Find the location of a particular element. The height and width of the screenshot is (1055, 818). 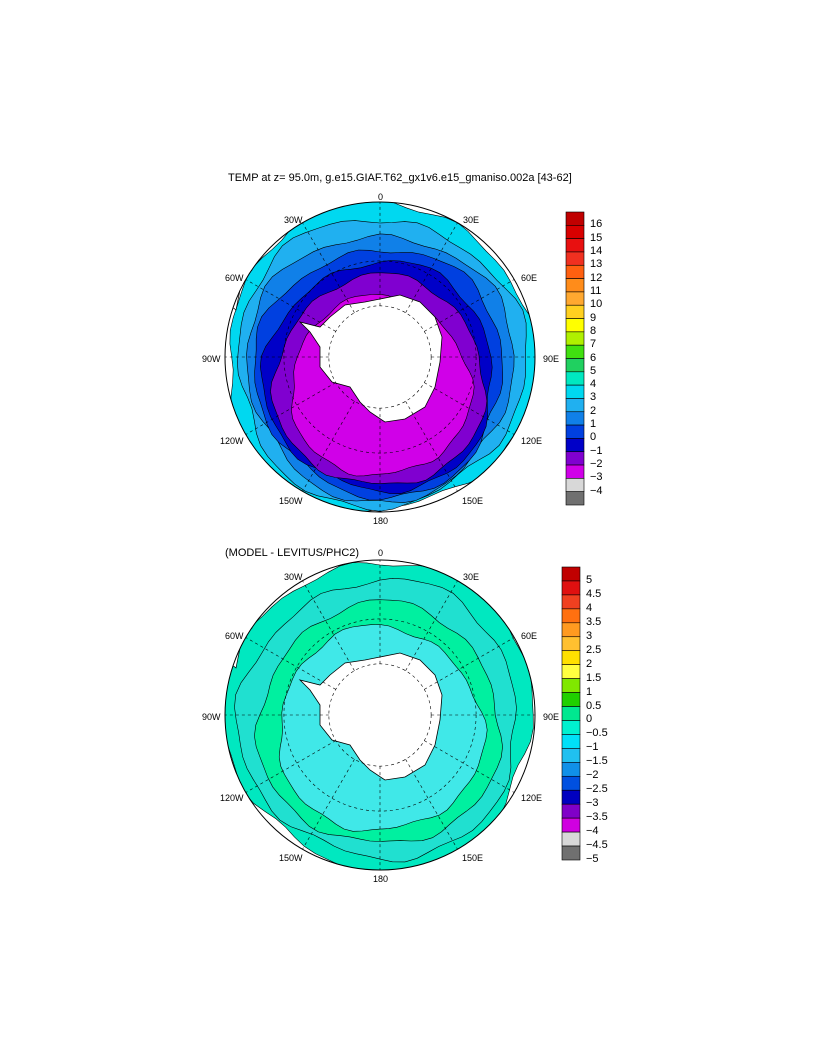

colorbar-tick-label: −0.5 is located at coordinates (597, 733).